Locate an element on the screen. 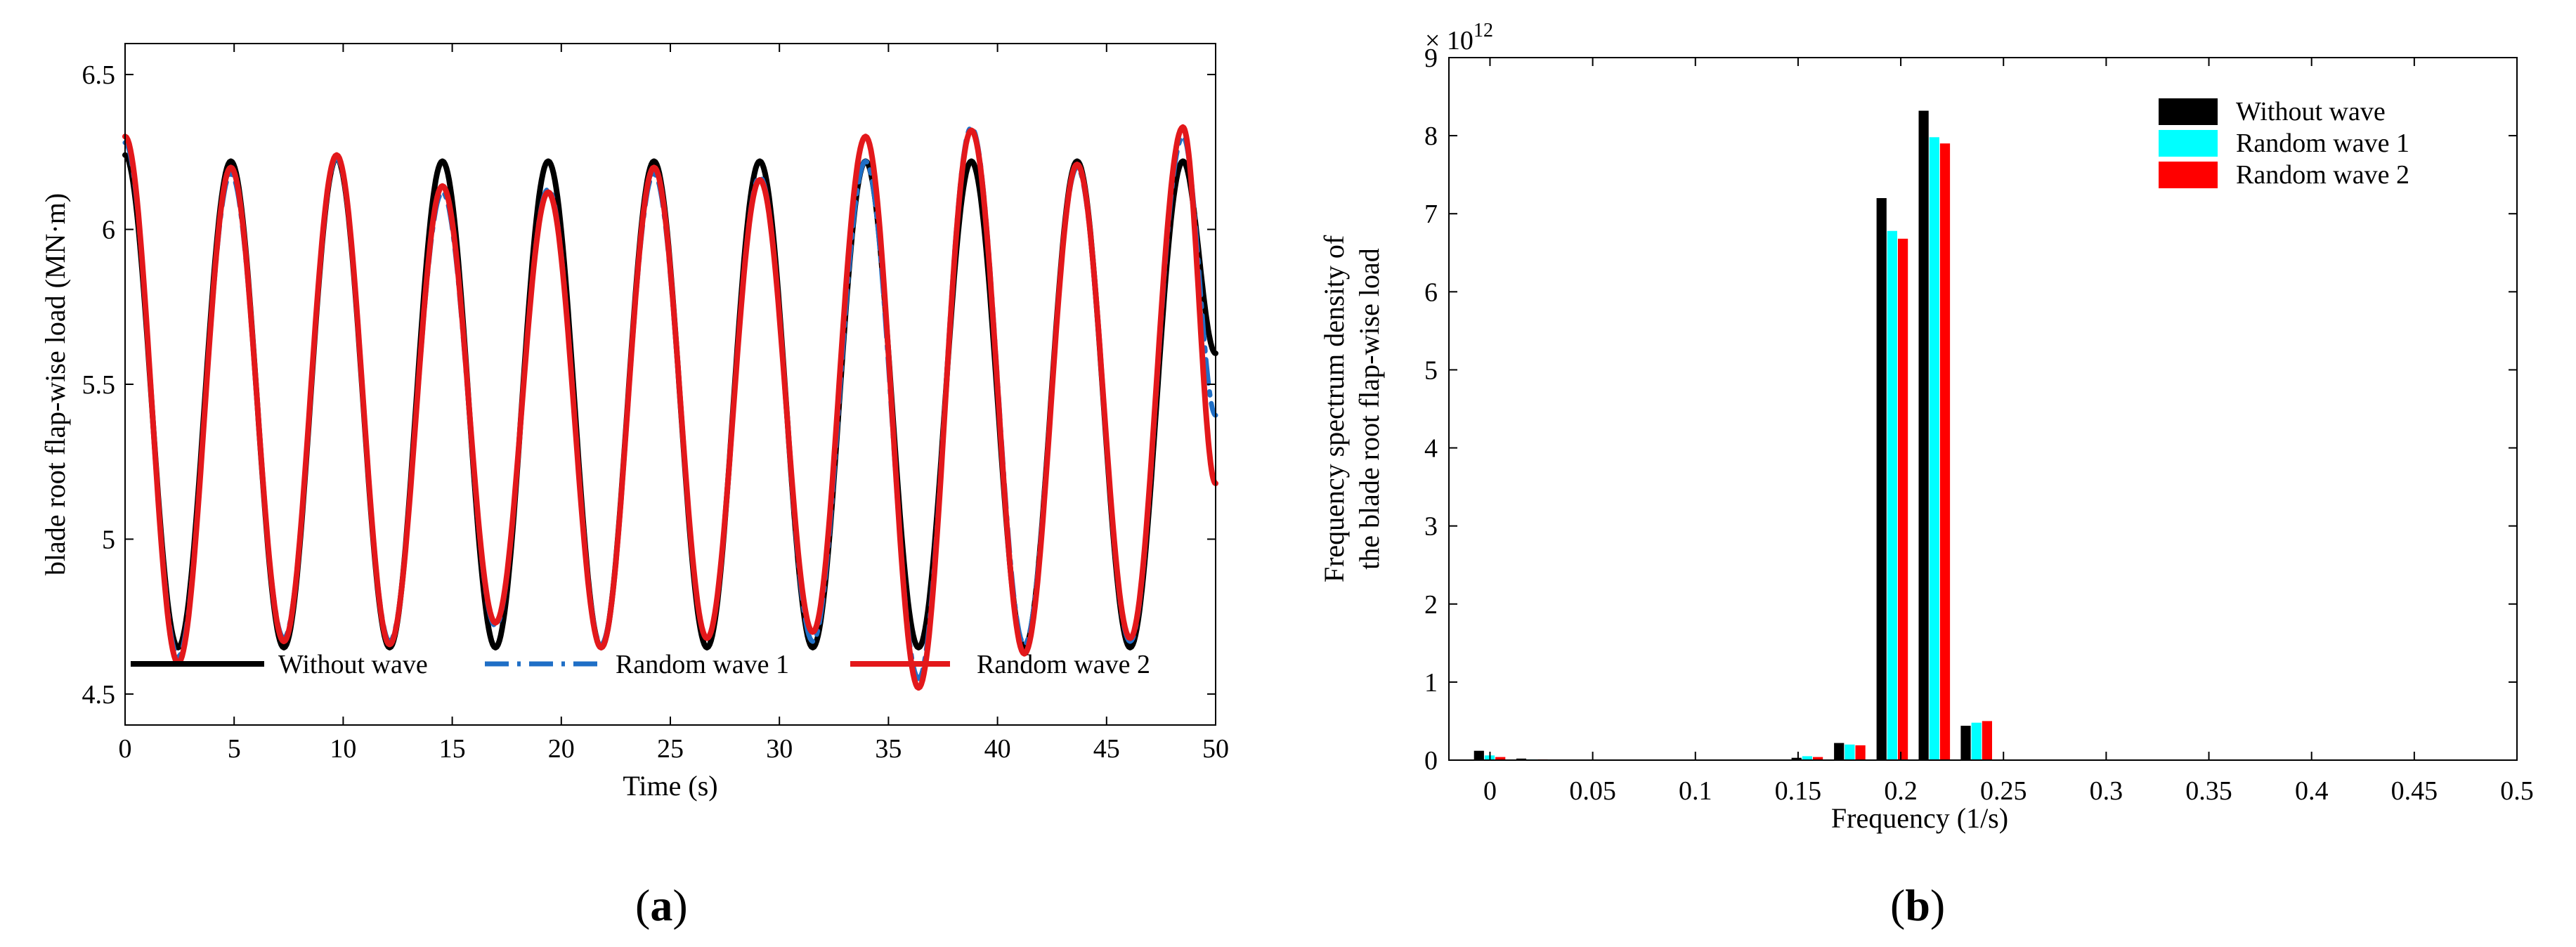 This screenshot has height=947, width=2576. chart-b-y-tick-label: 0 is located at coordinates (1431, 761).